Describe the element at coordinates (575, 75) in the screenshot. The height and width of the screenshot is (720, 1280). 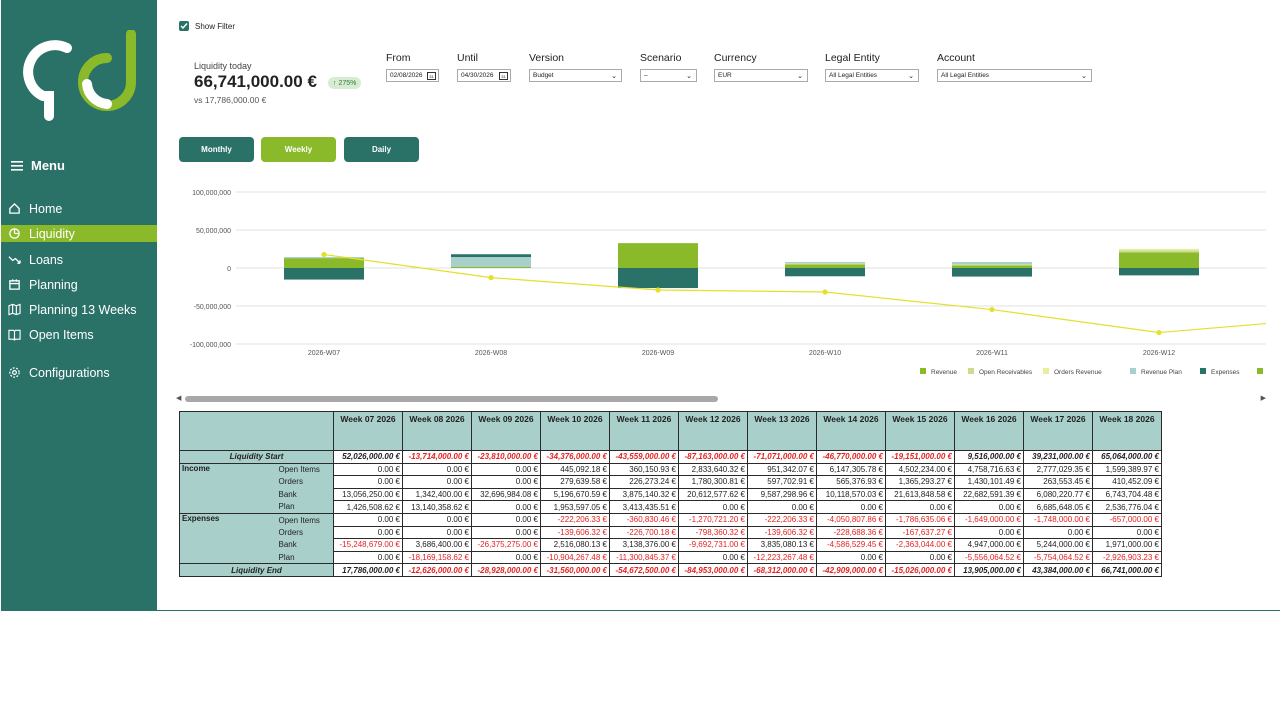
I see `version-select: Budget ⌄` at that location.